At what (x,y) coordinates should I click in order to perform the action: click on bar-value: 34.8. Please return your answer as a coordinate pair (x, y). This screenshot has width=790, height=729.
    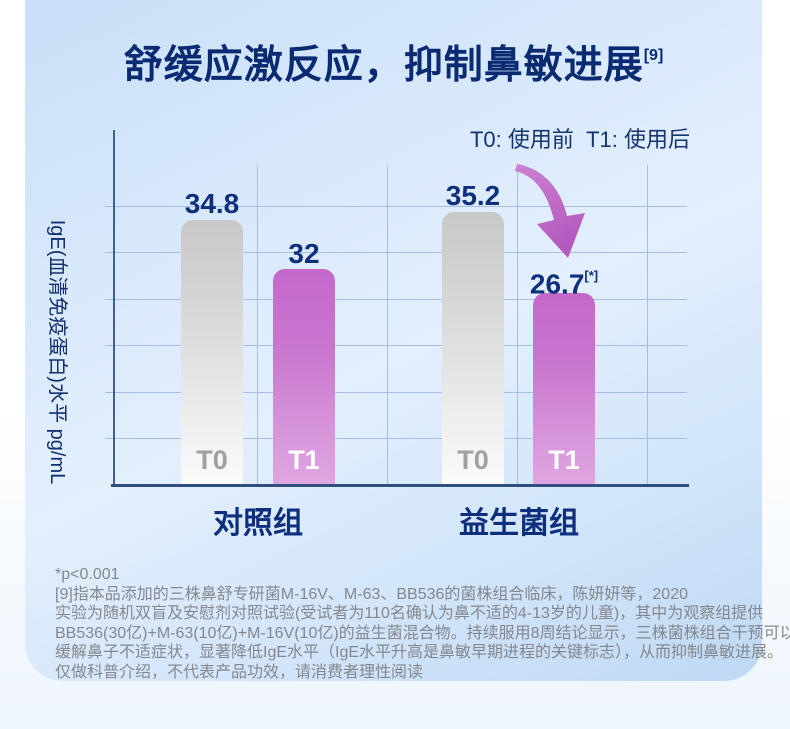
    Looking at the image, I should click on (212, 203).